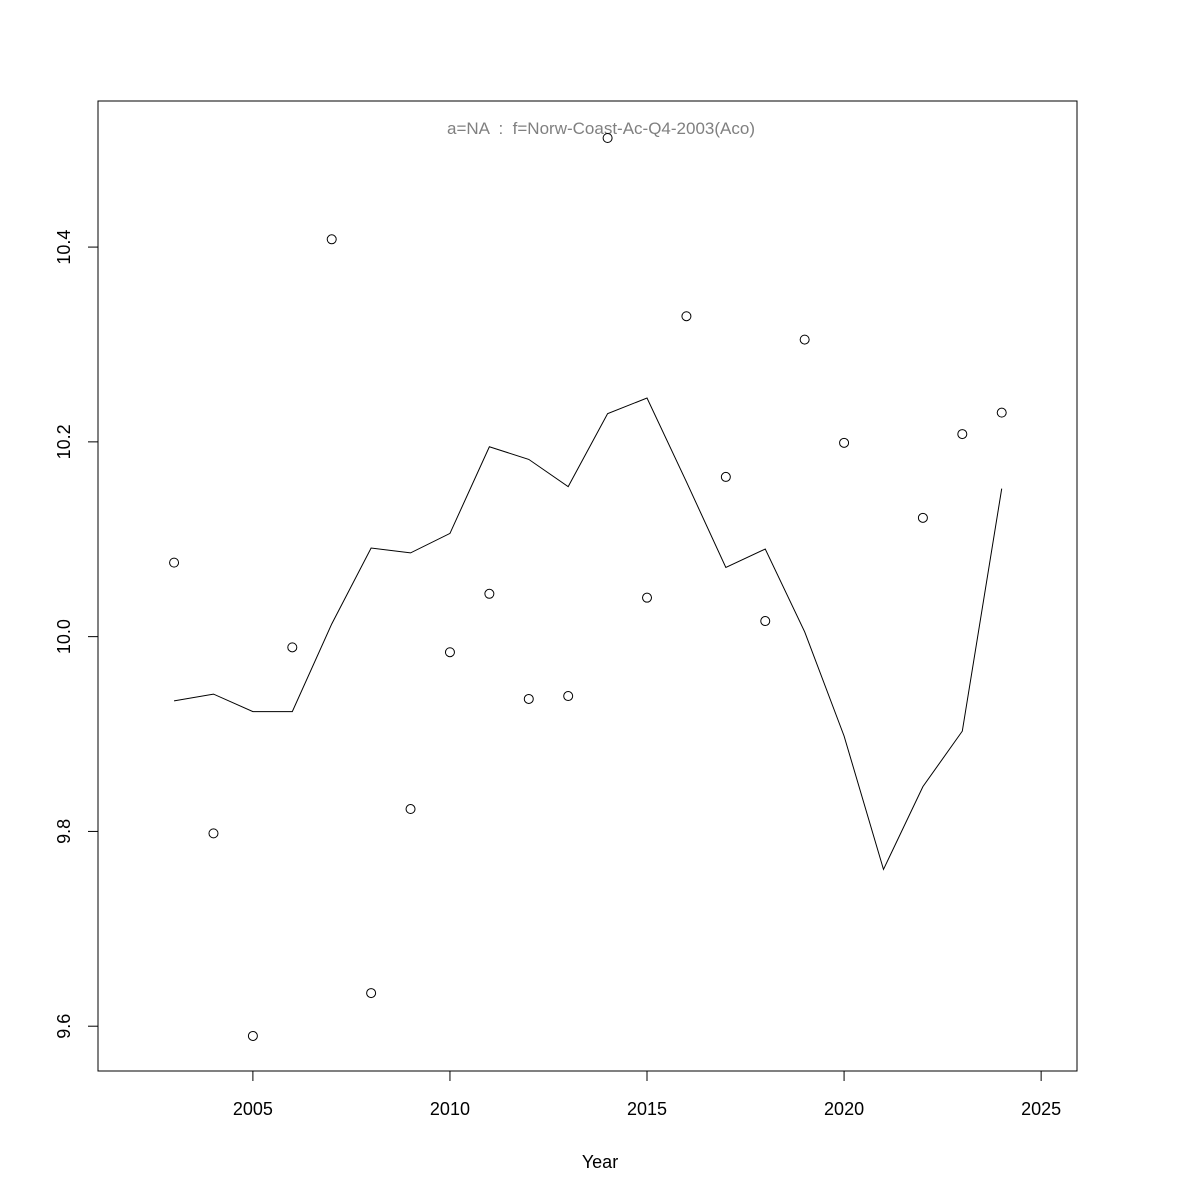 This screenshot has width=1200, height=1200. I want to click on x-tick-label: 2010, so click(450, 1109).